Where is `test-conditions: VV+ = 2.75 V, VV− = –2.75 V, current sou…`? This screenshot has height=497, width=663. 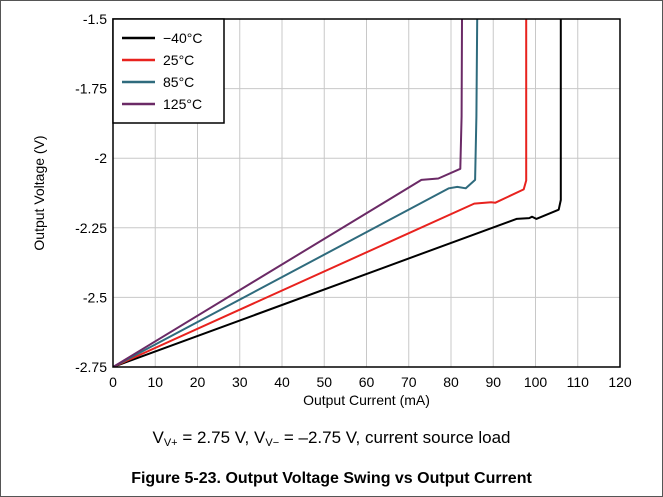 test-conditions: VV+ = 2.75 V, VV− = –2.75 V, current sou… is located at coordinates (331, 438).